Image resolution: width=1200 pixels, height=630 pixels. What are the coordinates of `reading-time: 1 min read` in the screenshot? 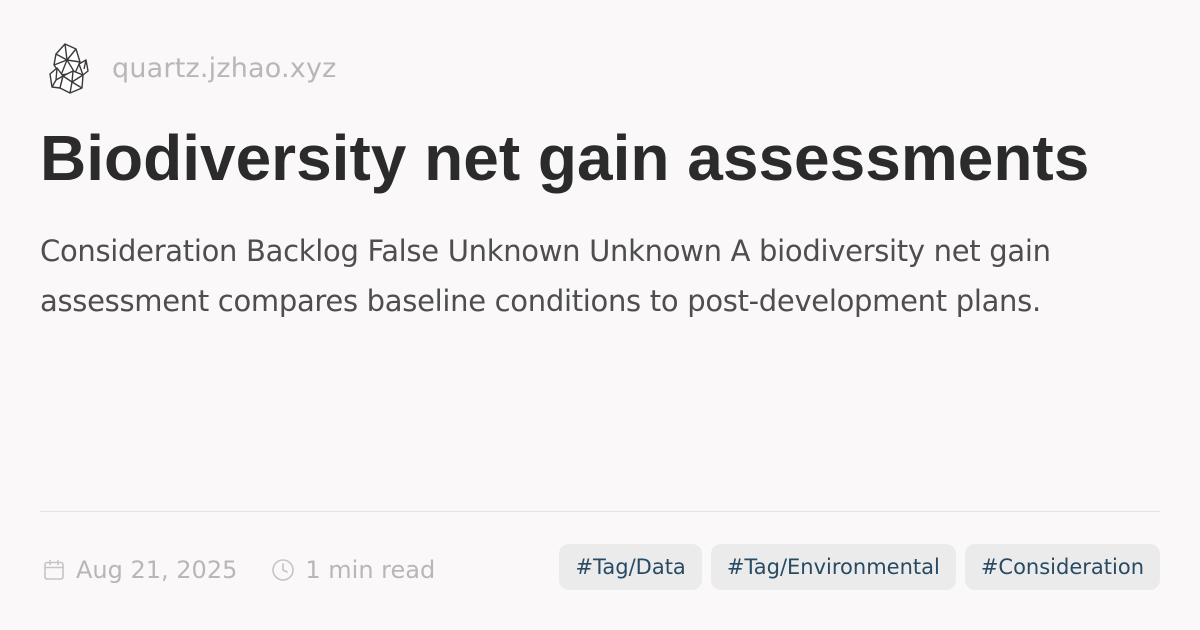 It's located at (370, 570).